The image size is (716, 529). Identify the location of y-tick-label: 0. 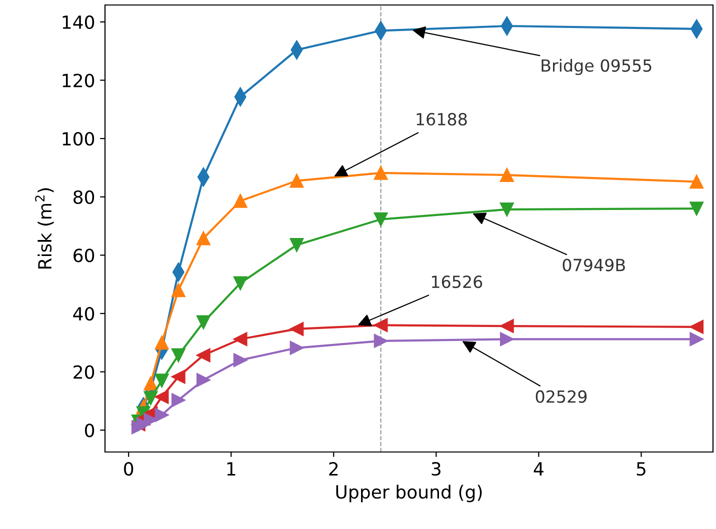
(89, 431).